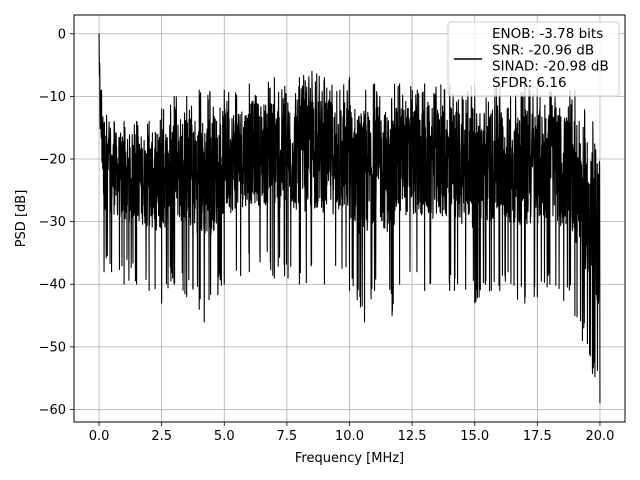 The image size is (640, 480). Describe the element at coordinates (474, 436) in the screenshot. I see `x-tick-label: 15.0` at that location.